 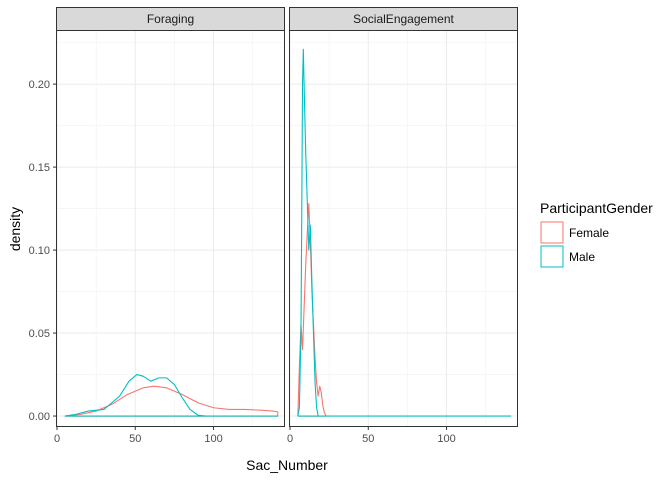 I want to click on density-line-male, so click(x=171, y=395).